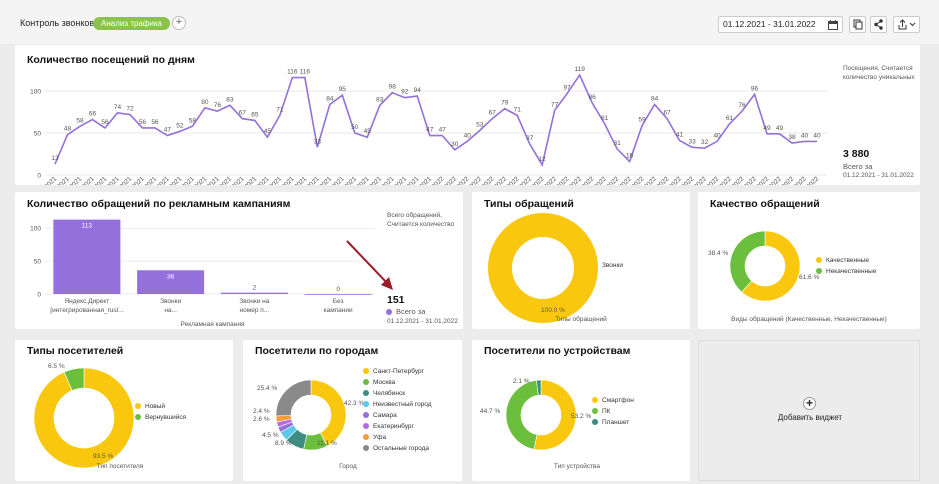 The height and width of the screenshot is (484, 939). I want to click on visitor-types-caption: Тип посетителя, so click(120, 466).